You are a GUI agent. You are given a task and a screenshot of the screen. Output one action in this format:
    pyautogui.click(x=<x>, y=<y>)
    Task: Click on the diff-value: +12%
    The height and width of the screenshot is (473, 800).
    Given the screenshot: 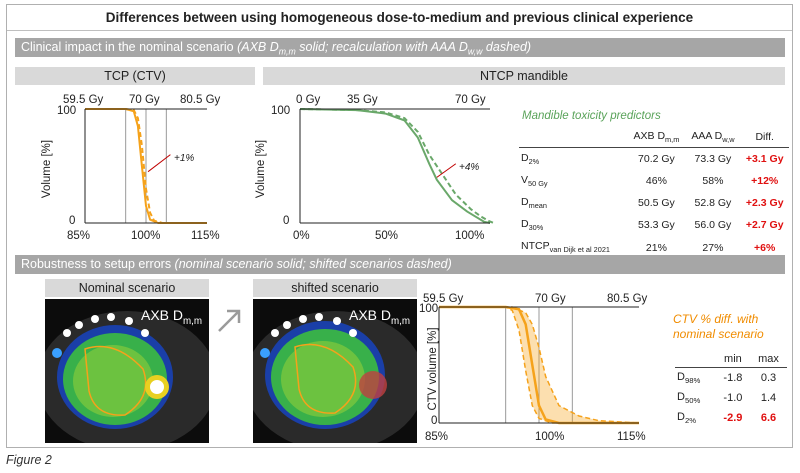 What is the action you would take?
    pyautogui.click(x=765, y=181)
    